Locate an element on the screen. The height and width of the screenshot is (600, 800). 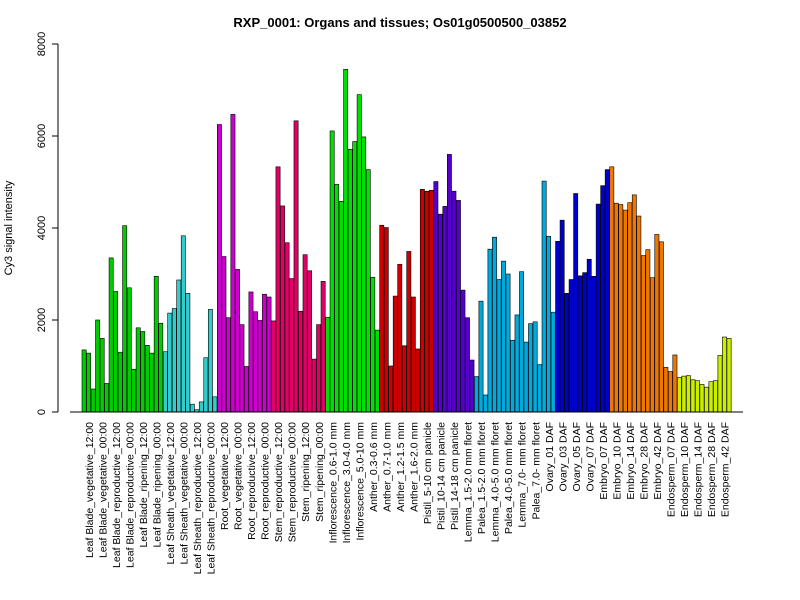
x-category-label: Inflorescence_3.0-4.0 mm is located at coordinates (347, 483).